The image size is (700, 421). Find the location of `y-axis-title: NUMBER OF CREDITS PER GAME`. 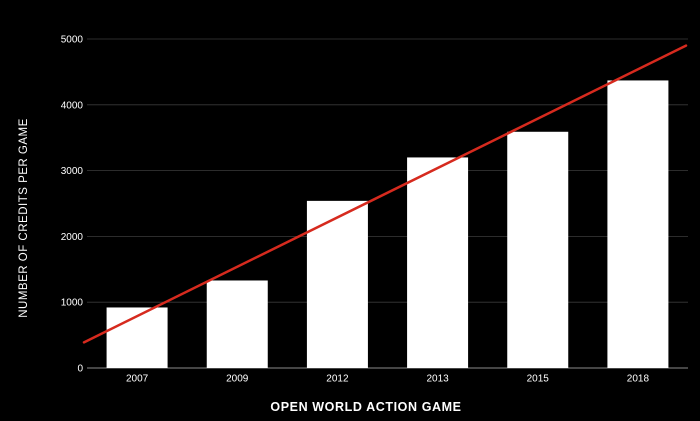

y-axis-title: NUMBER OF CREDITS PER GAME is located at coordinates (24, 218).